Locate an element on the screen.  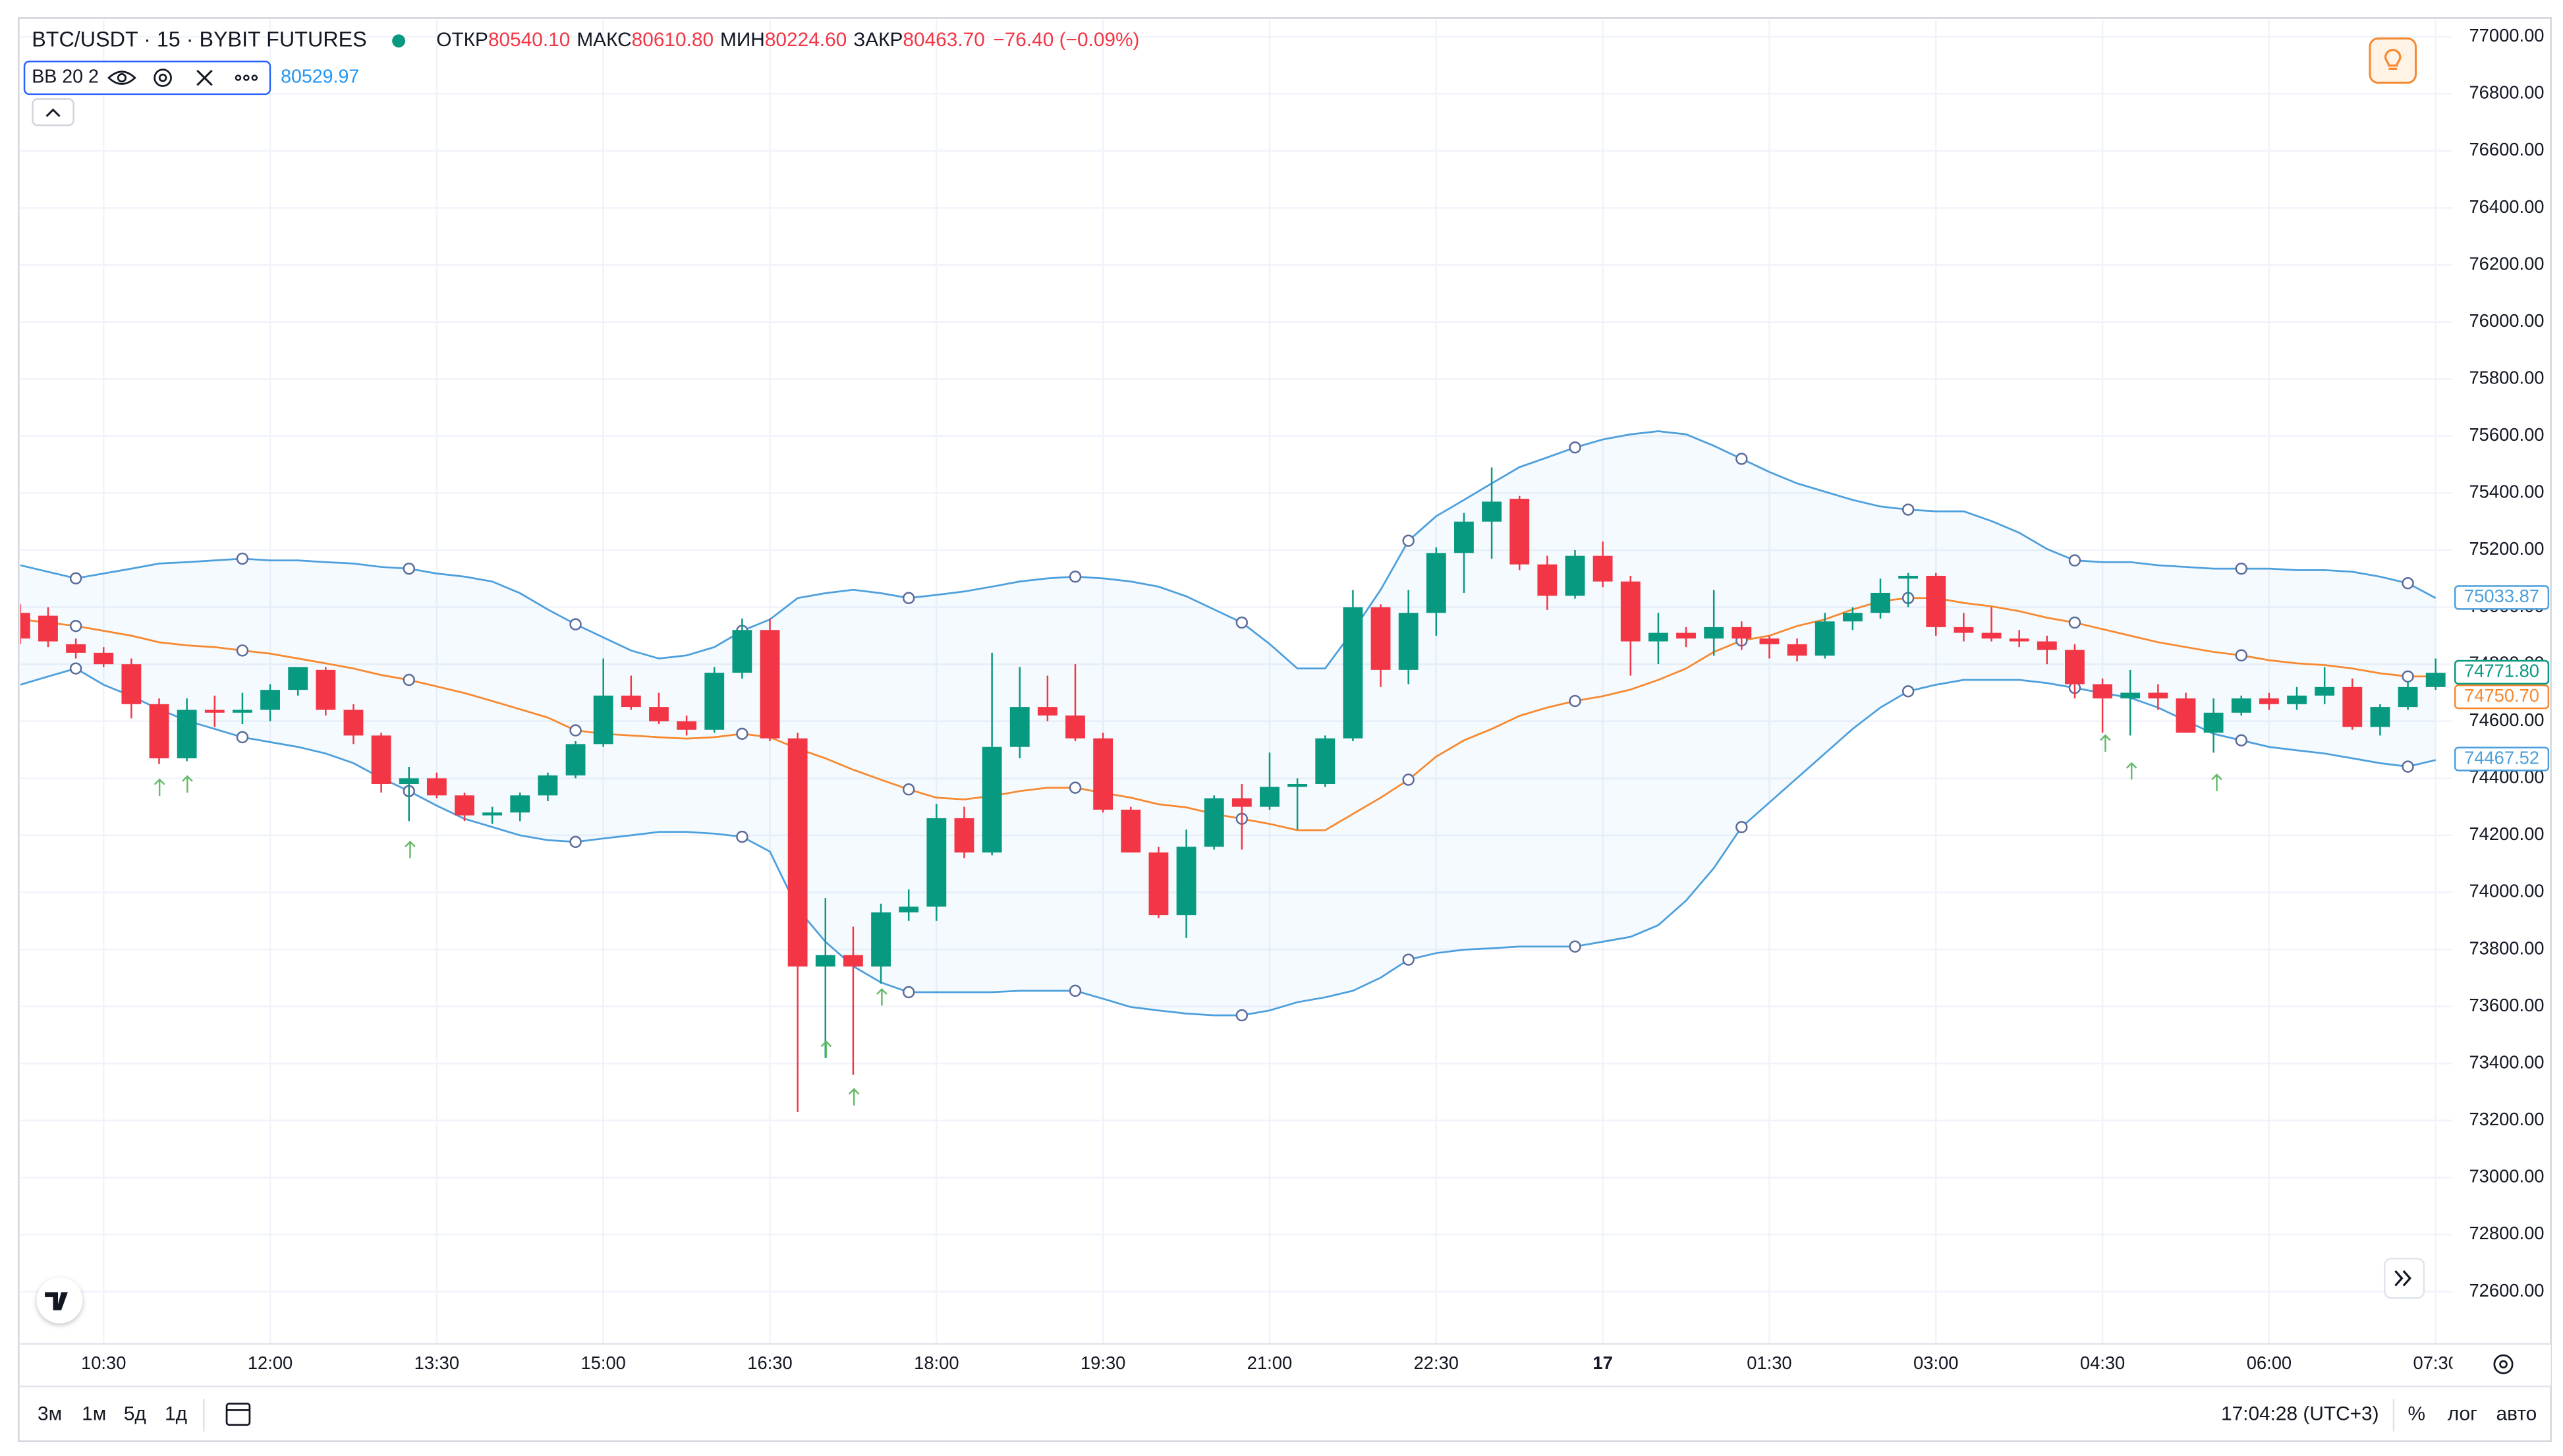
range-button: 5д is located at coordinates (135, 1414).